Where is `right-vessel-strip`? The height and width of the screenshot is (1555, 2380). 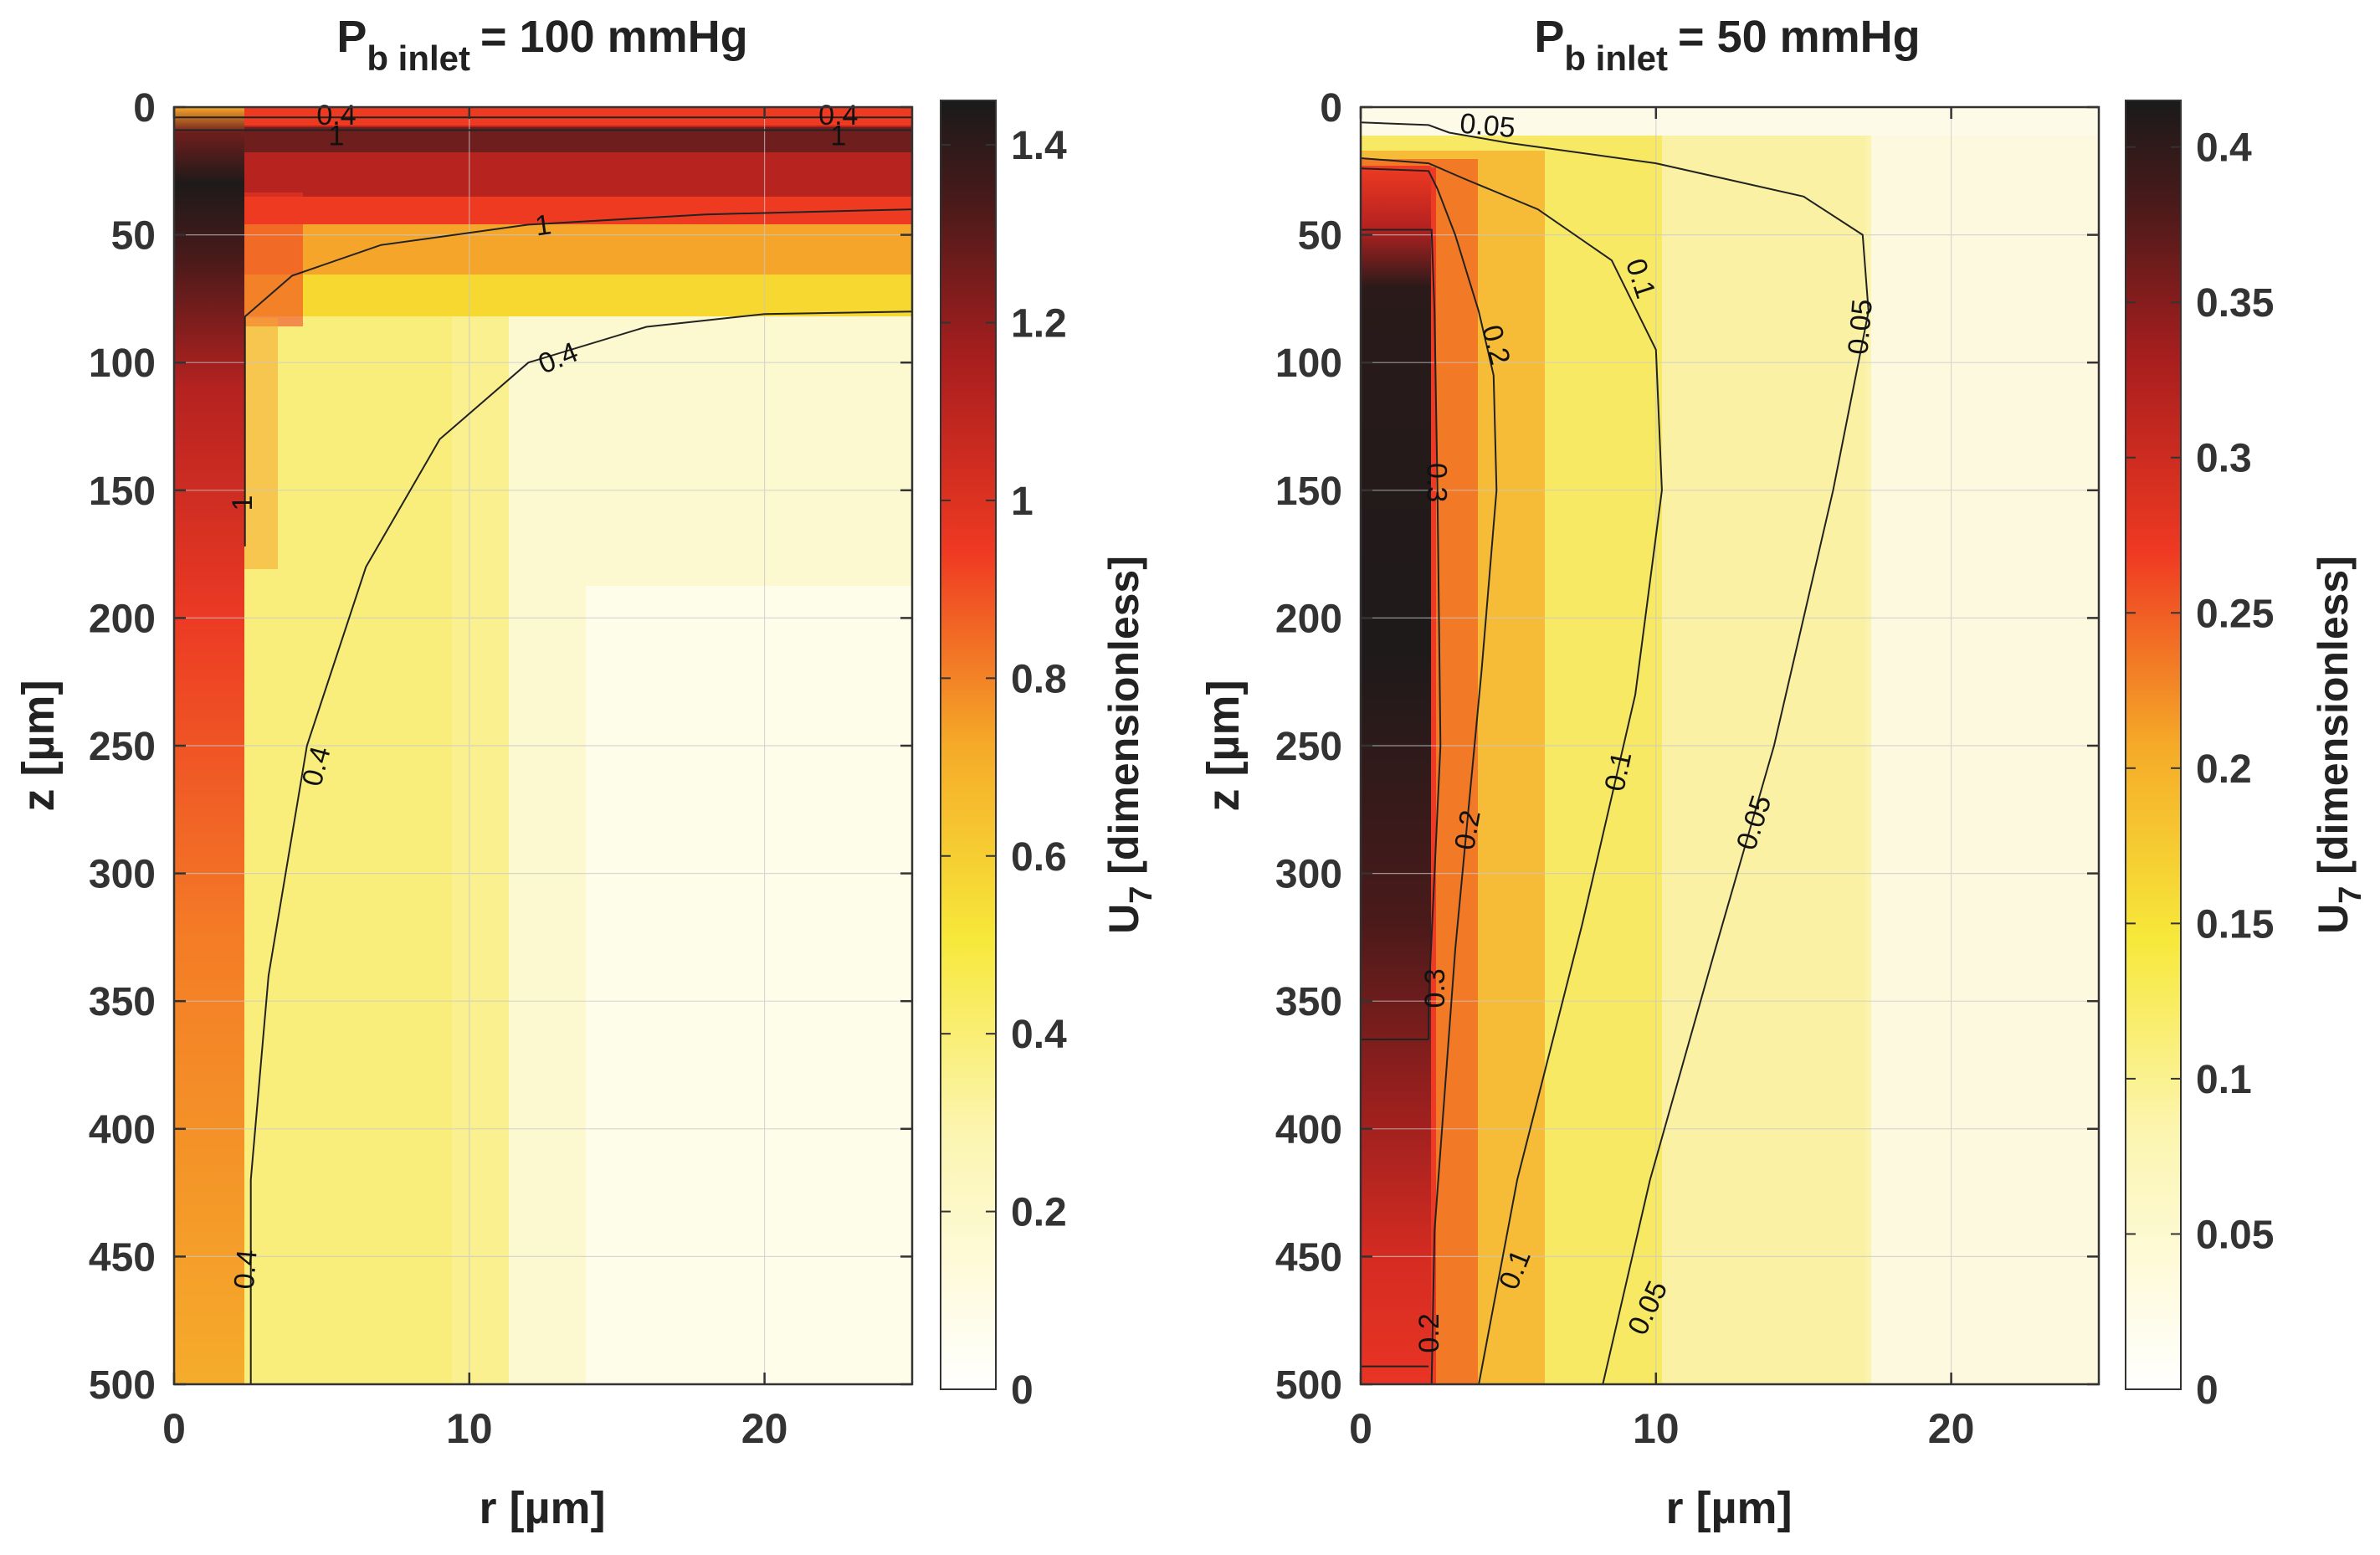 right-vessel-strip is located at coordinates (1396, 775).